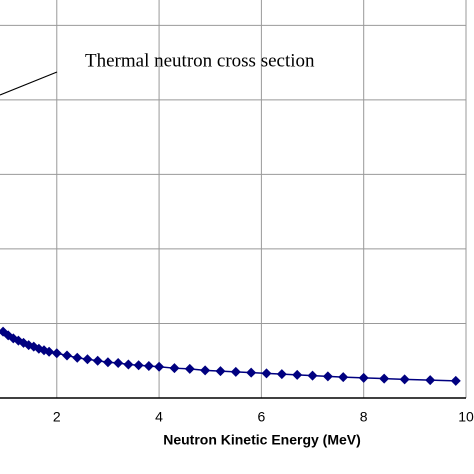  Describe the element at coordinates (29, 83) in the screenshot. I see `annotation-pointer` at that location.